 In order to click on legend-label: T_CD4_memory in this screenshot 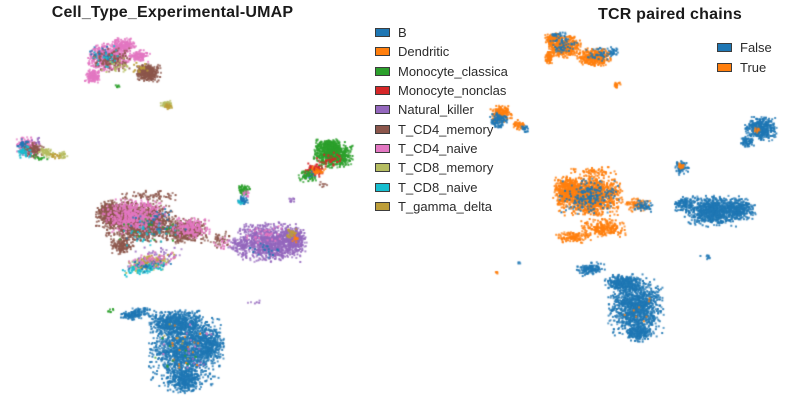, I will do `click(446, 129)`.